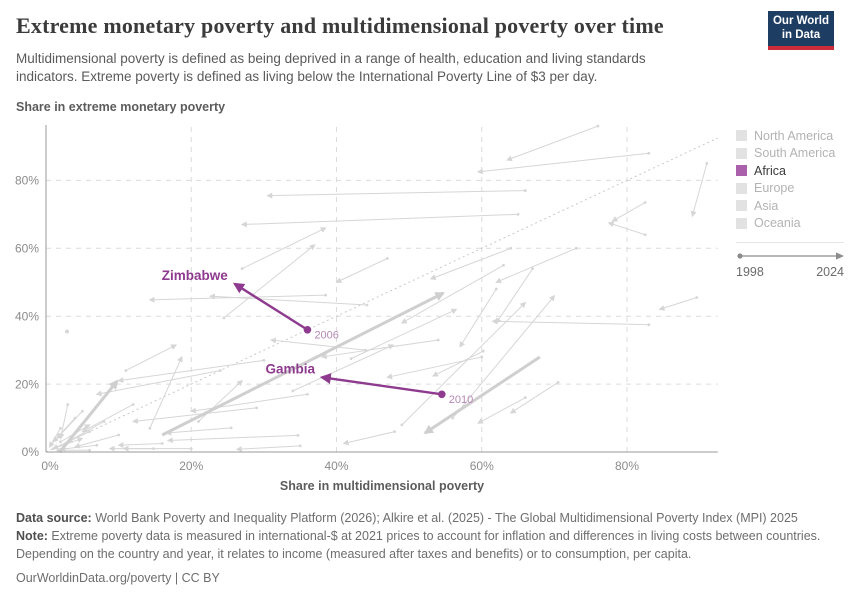 The height and width of the screenshot is (600, 850). I want to click on legend-label: Oceania, so click(777, 223).